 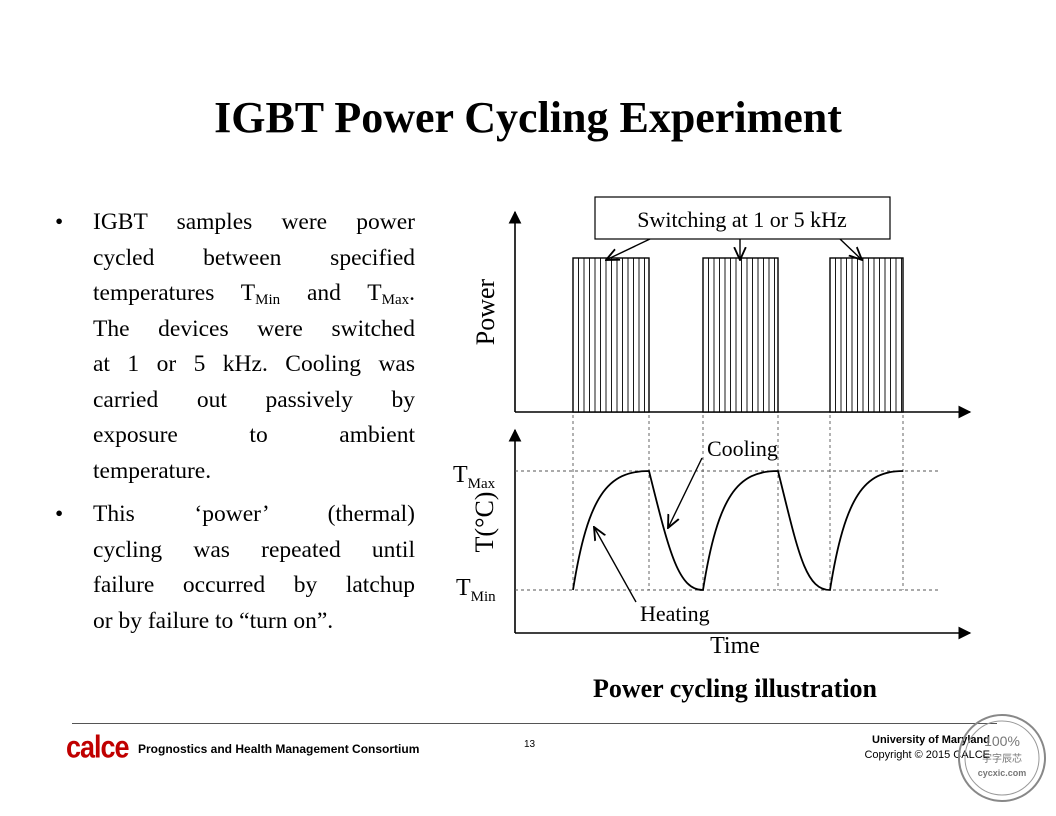 I want to click on temp-axis-label: T(°C), so click(x=484, y=522).